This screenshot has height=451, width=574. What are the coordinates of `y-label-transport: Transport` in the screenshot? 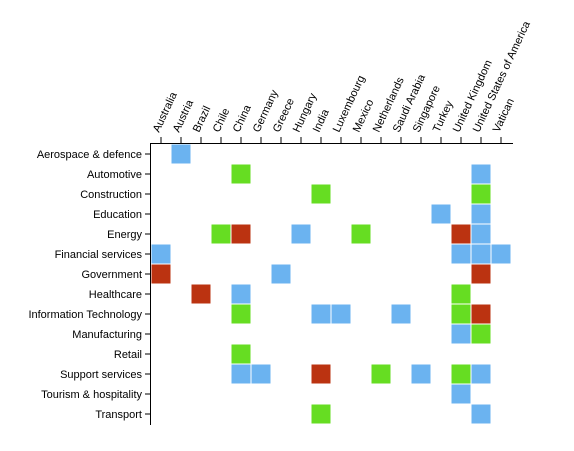 It's located at (118, 415).